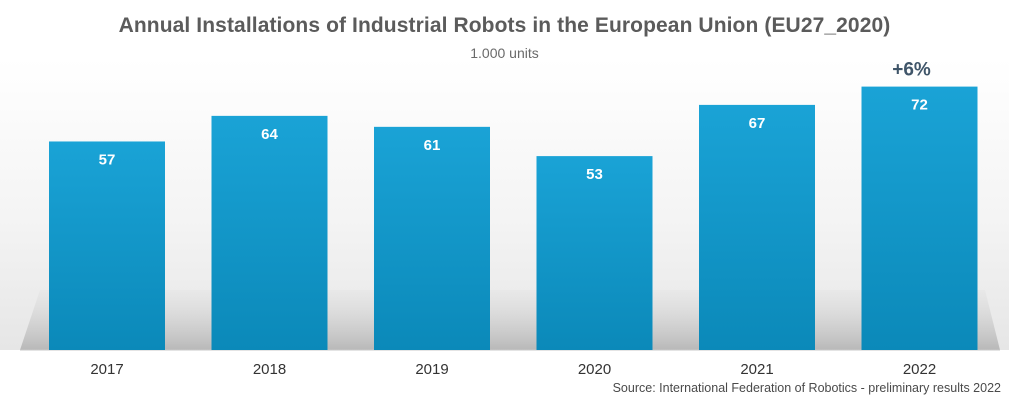 The height and width of the screenshot is (403, 1009). I want to click on category-label-2019: 2019, so click(431, 369).